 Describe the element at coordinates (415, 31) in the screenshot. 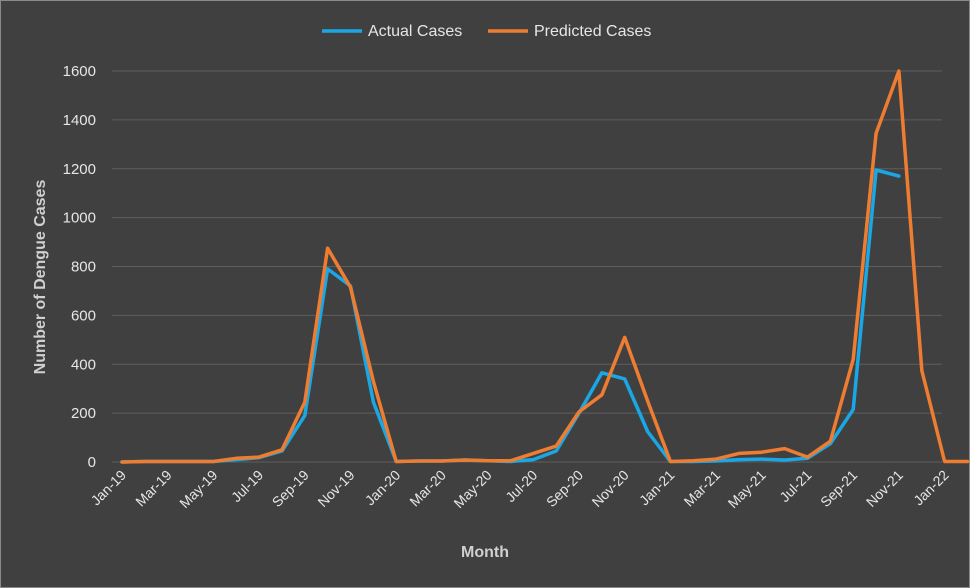

I see `legend-label-actual: Actual Cases` at that location.